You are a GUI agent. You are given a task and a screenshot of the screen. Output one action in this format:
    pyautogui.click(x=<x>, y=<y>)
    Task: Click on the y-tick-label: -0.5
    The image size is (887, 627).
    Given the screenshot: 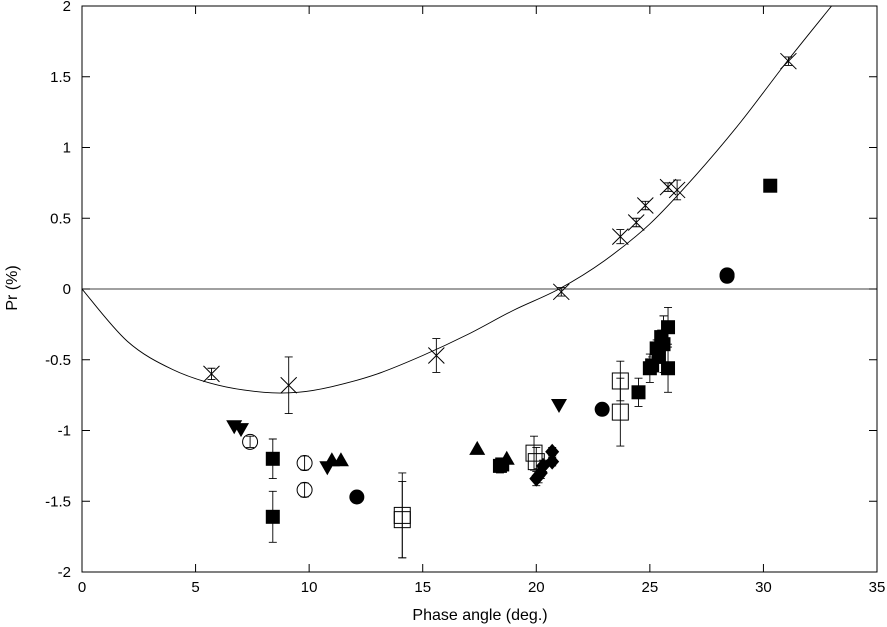 What is the action you would take?
    pyautogui.click(x=58, y=360)
    